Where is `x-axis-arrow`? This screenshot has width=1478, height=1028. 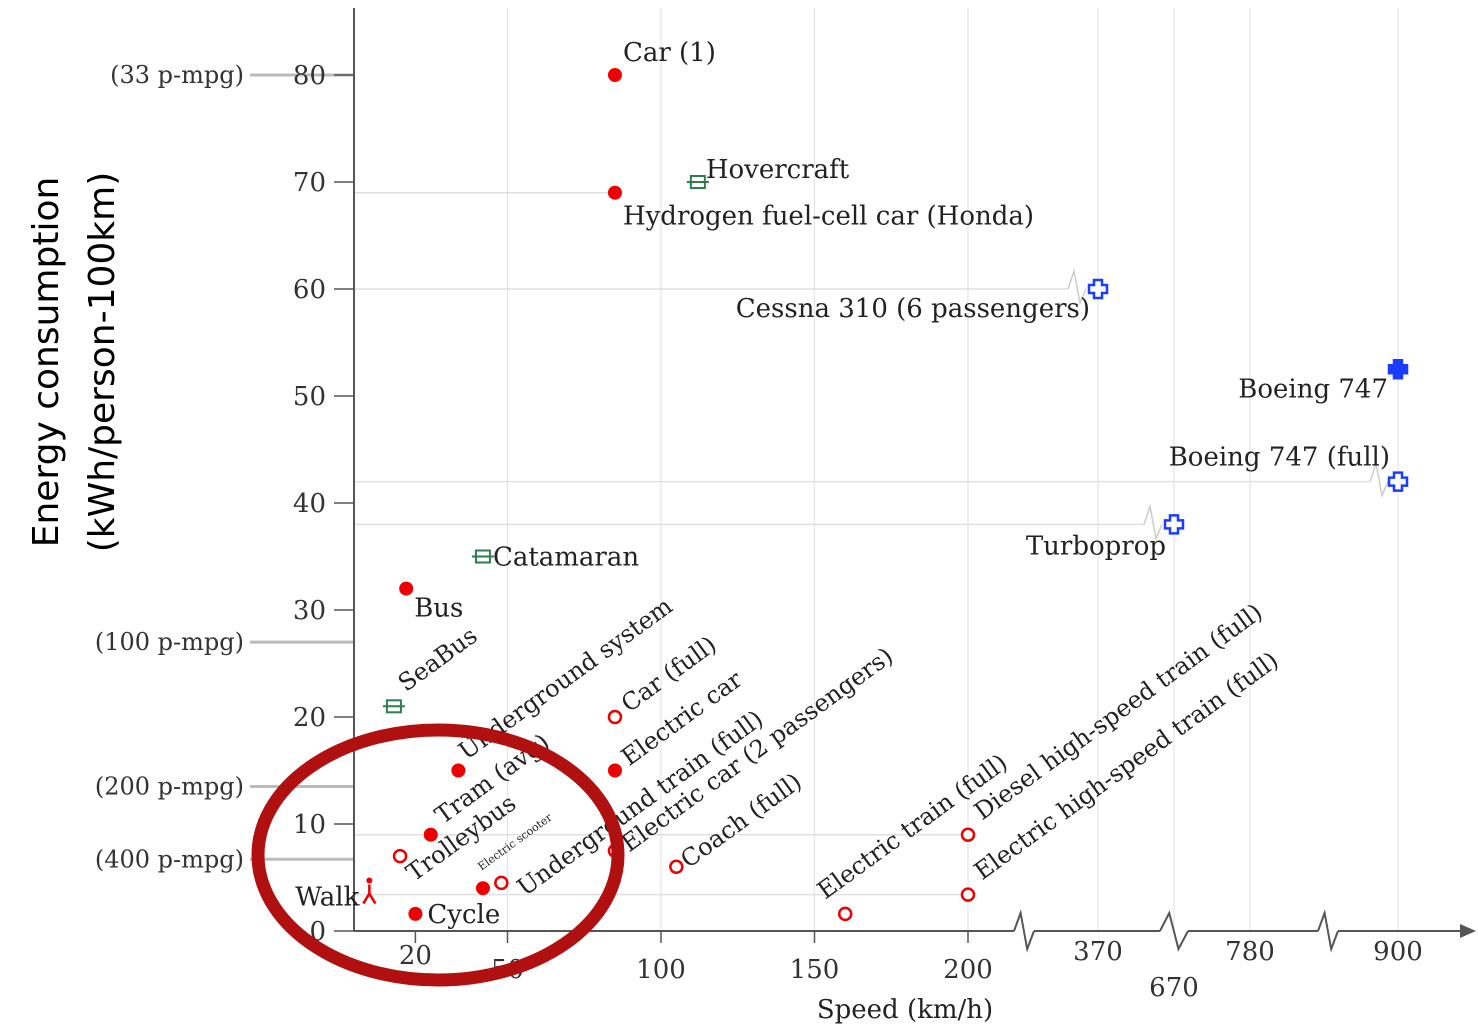
x-axis-arrow is located at coordinates (1468, 931).